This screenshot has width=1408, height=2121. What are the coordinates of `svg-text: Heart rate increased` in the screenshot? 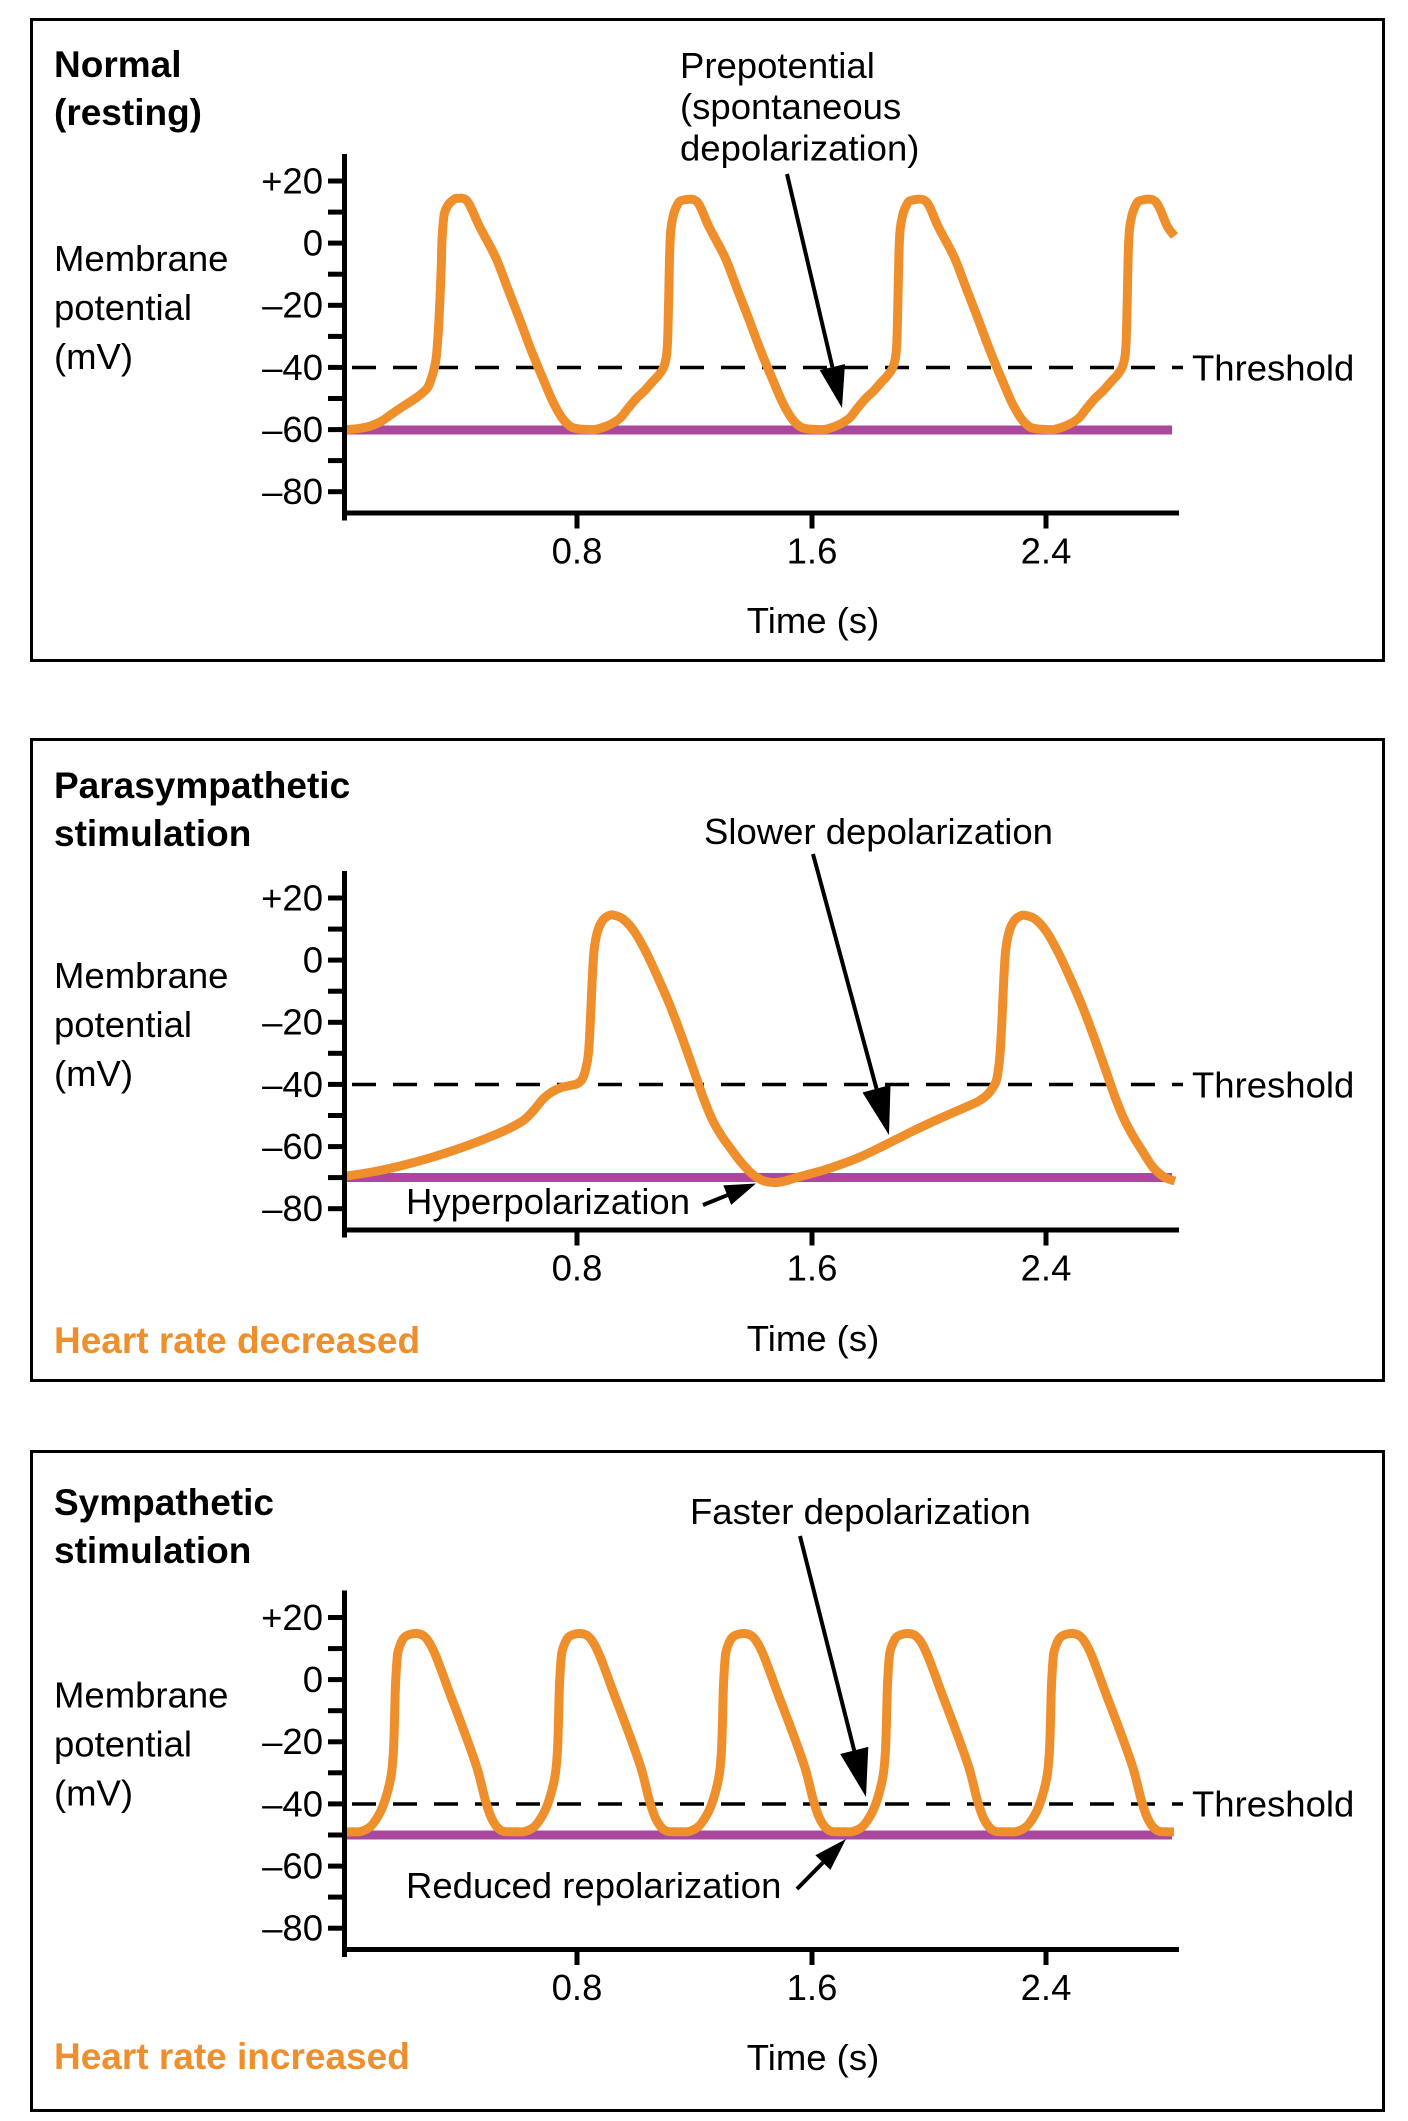 It's located at (232, 2056).